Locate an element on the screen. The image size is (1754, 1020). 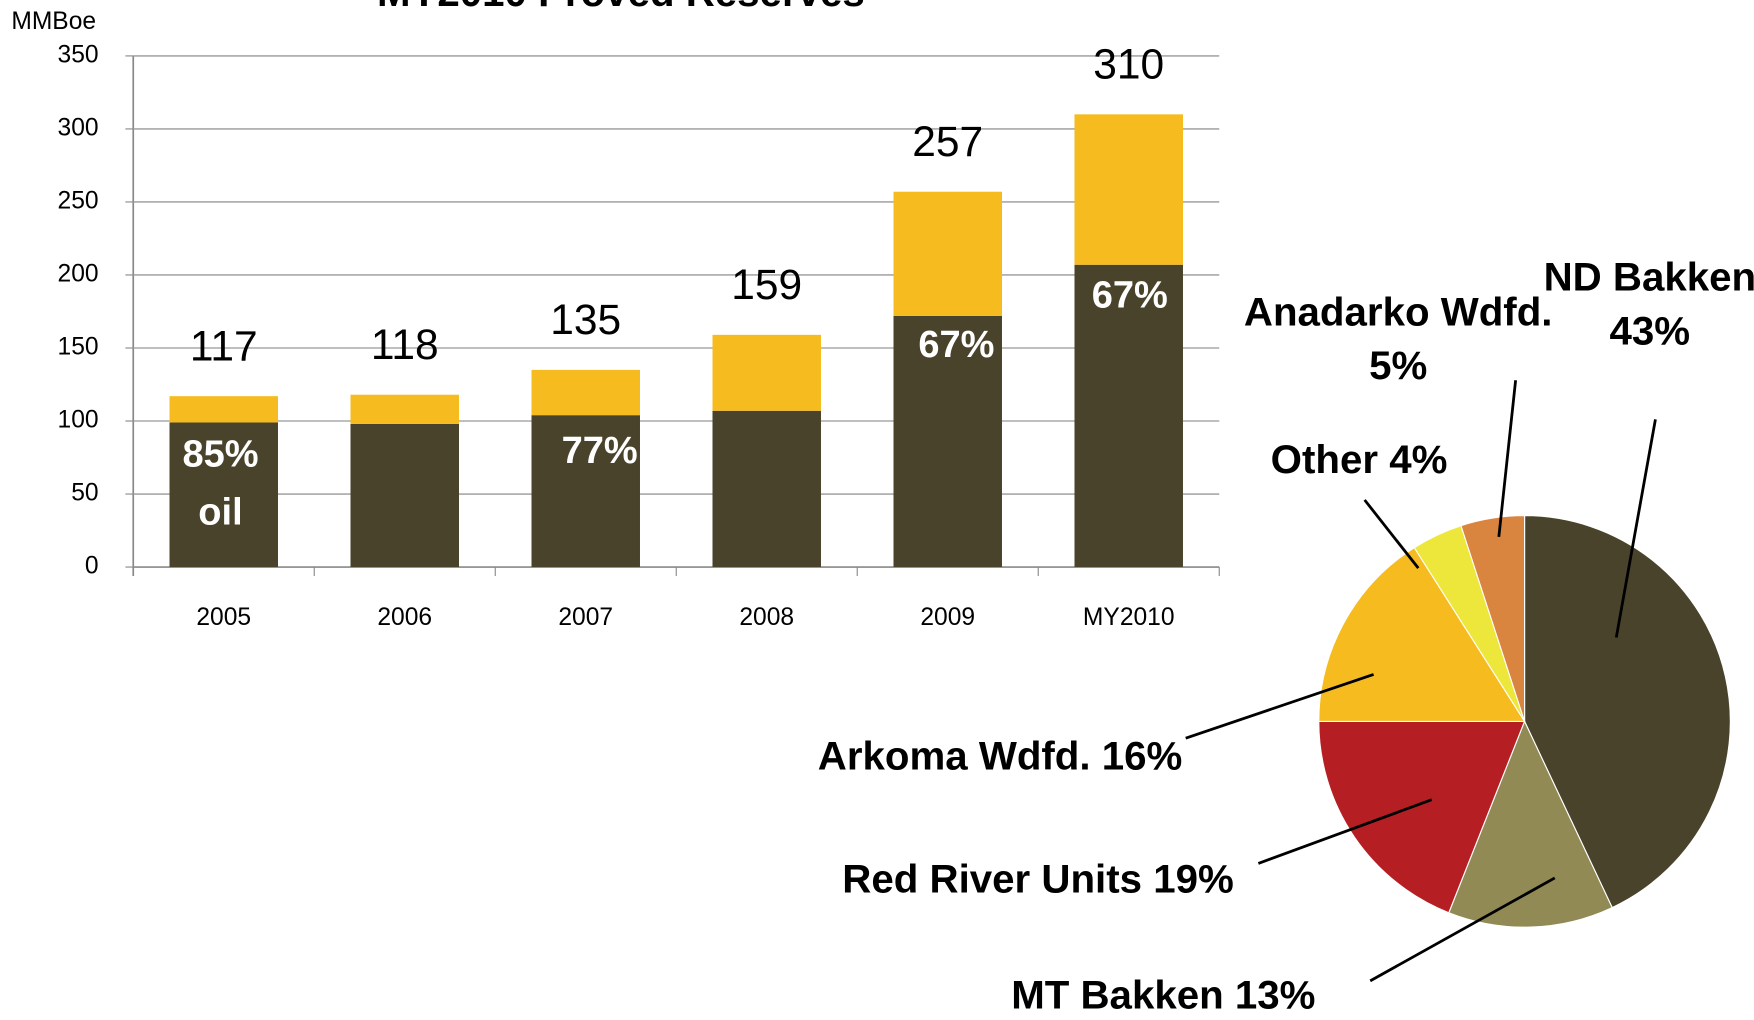
x-tick-label: 2006 is located at coordinates (404, 617).